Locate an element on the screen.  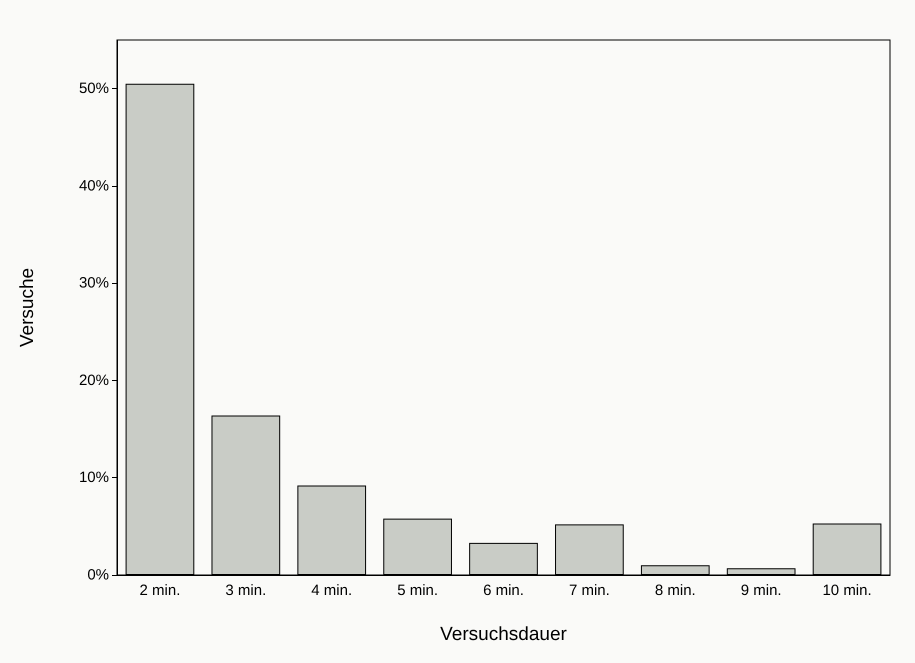
x-tick-label: 9 min. is located at coordinates (761, 590).